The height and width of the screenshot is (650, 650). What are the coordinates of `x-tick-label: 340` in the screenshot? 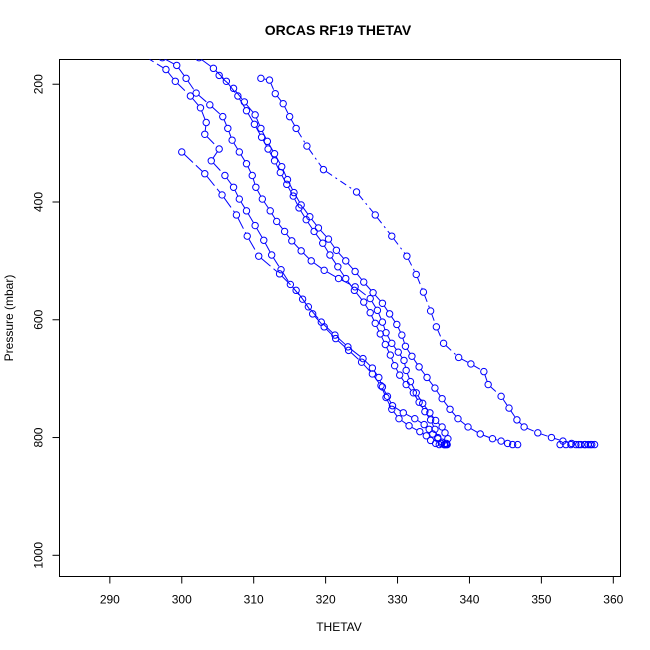 It's located at (469, 600).